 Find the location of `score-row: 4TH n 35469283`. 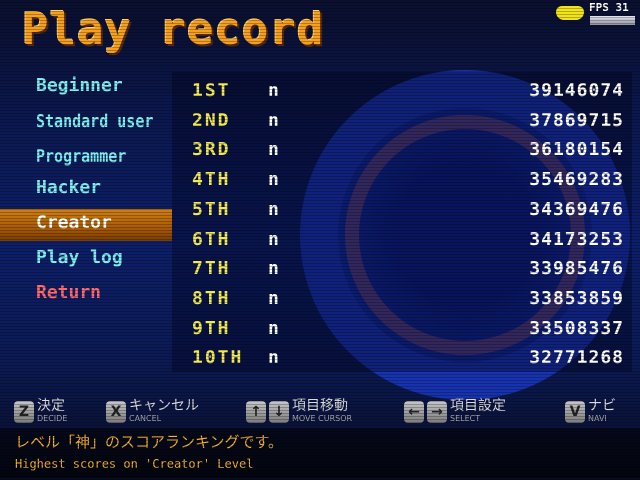

score-row: 4TH n 35469283 is located at coordinates (402, 179).